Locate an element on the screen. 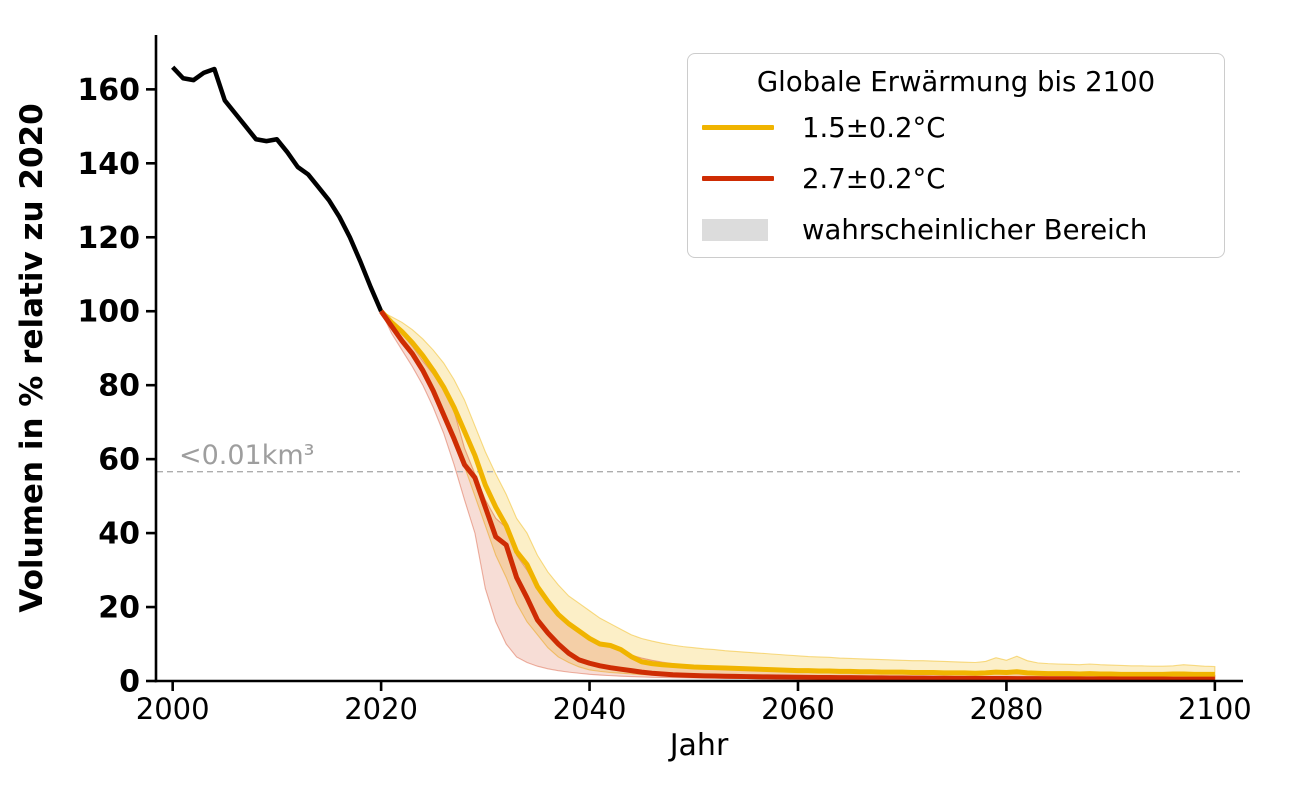 This screenshot has width=1300, height=800. x-tick-label: 2100 is located at coordinates (1215, 709).